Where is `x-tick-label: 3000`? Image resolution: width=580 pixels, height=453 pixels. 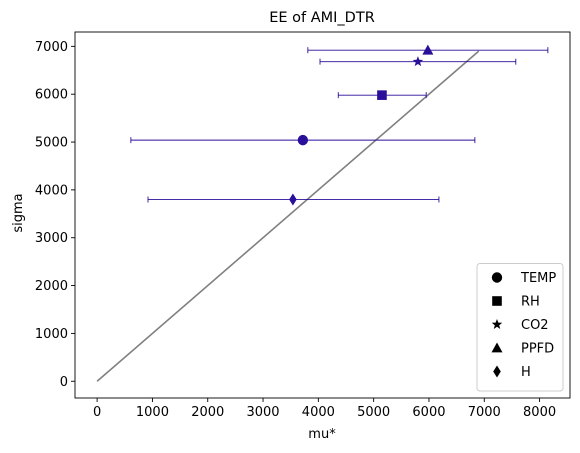
x-tick-label: 3000 is located at coordinates (262, 412).